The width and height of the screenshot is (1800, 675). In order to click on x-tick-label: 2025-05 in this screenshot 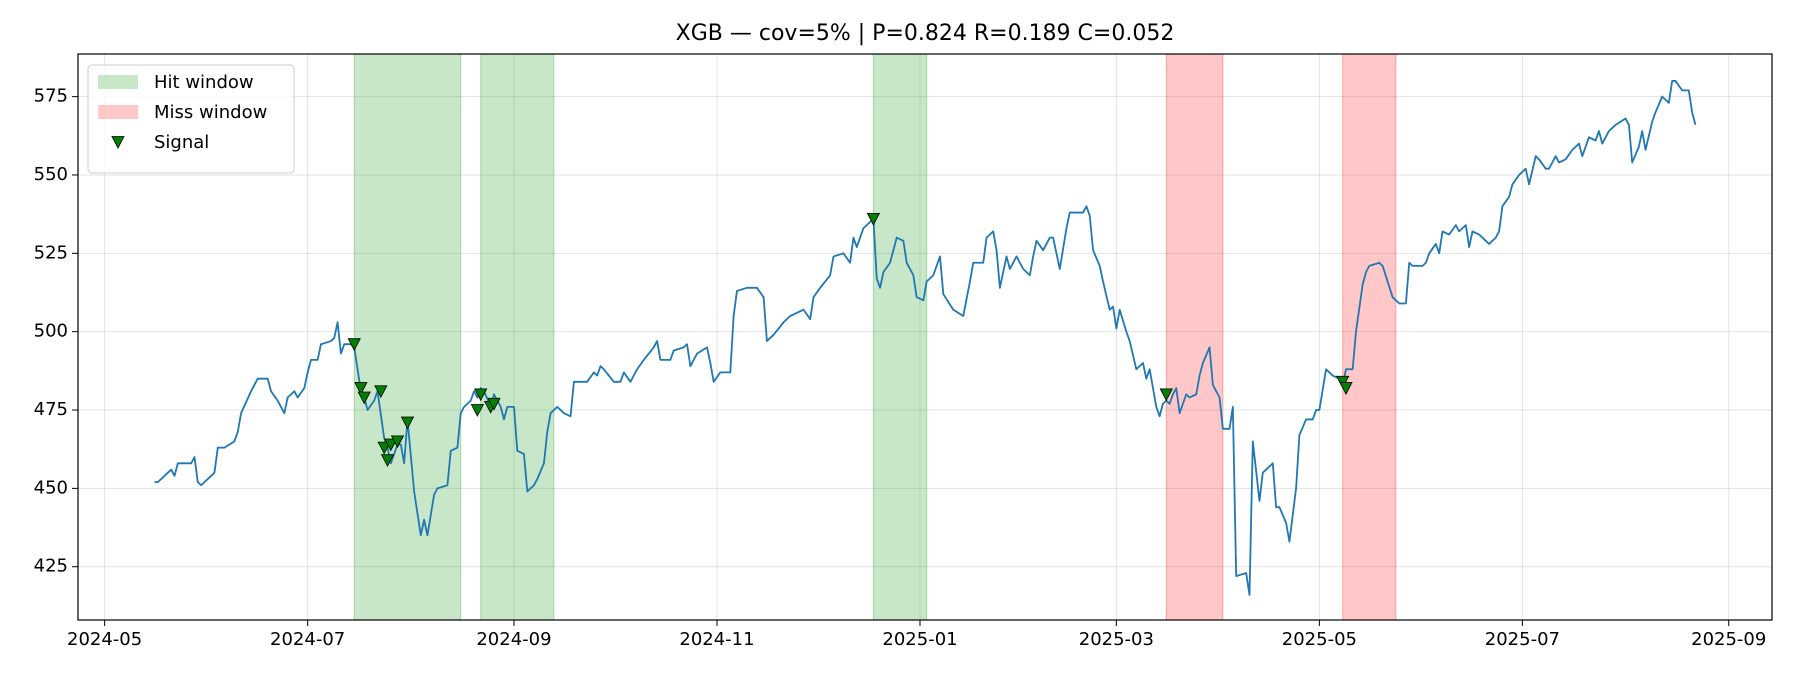, I will do `click(1319, 639)`.